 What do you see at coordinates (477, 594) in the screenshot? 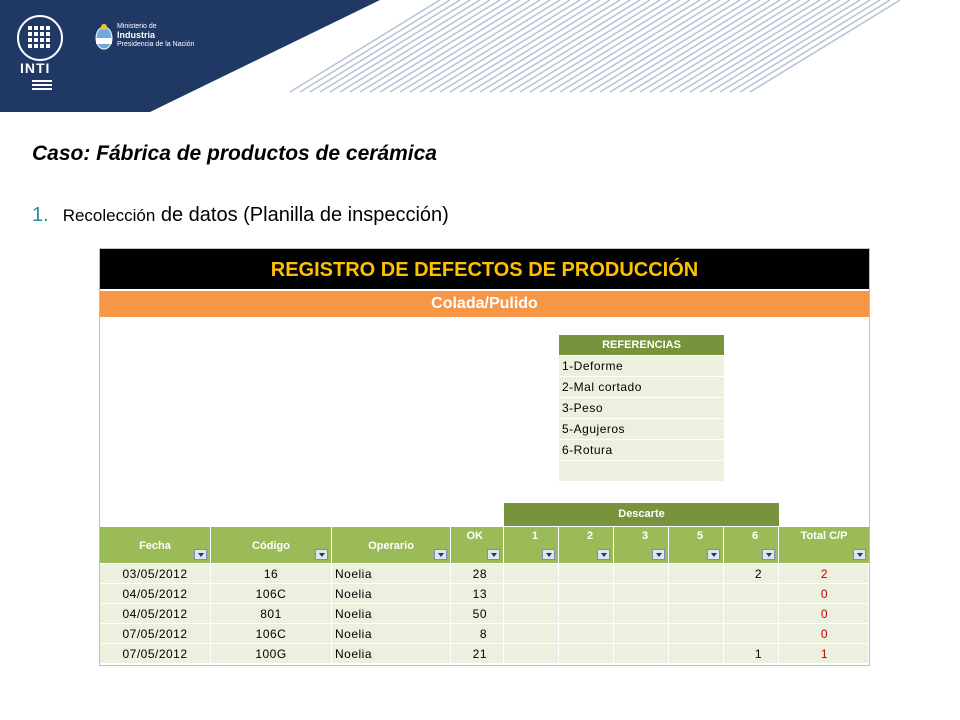
I see `cell-ok: 13` at bounding box center [477, 594].